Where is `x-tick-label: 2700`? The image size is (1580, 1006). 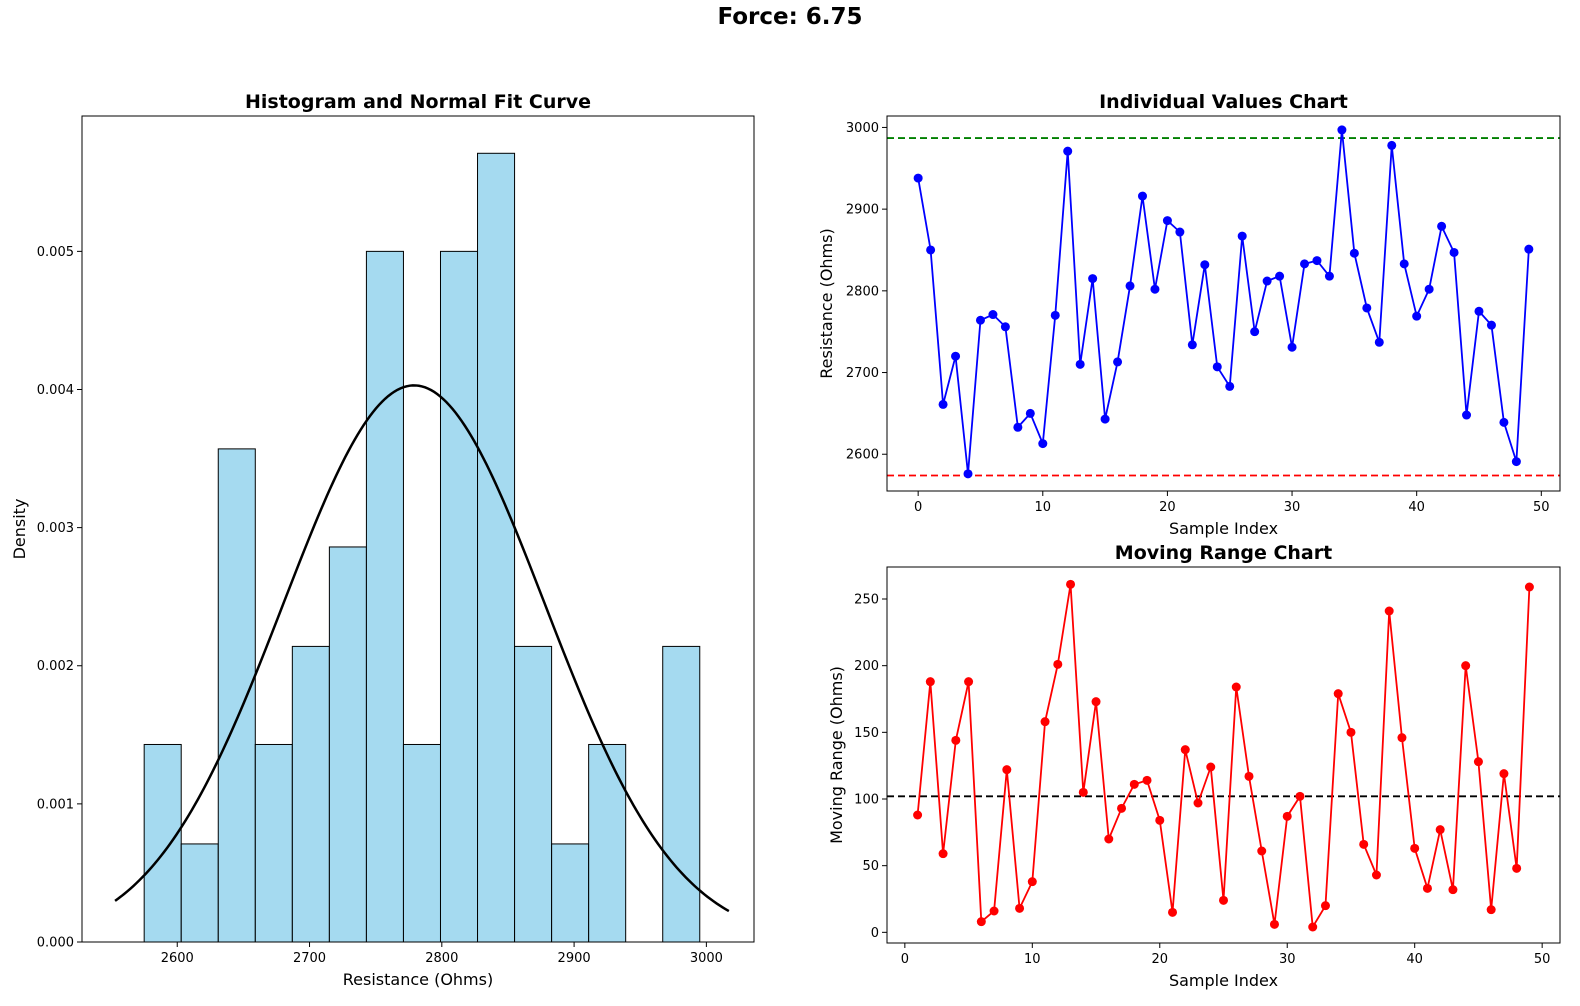 x-tick-label: 2700 is located at coordinates (309, 958).